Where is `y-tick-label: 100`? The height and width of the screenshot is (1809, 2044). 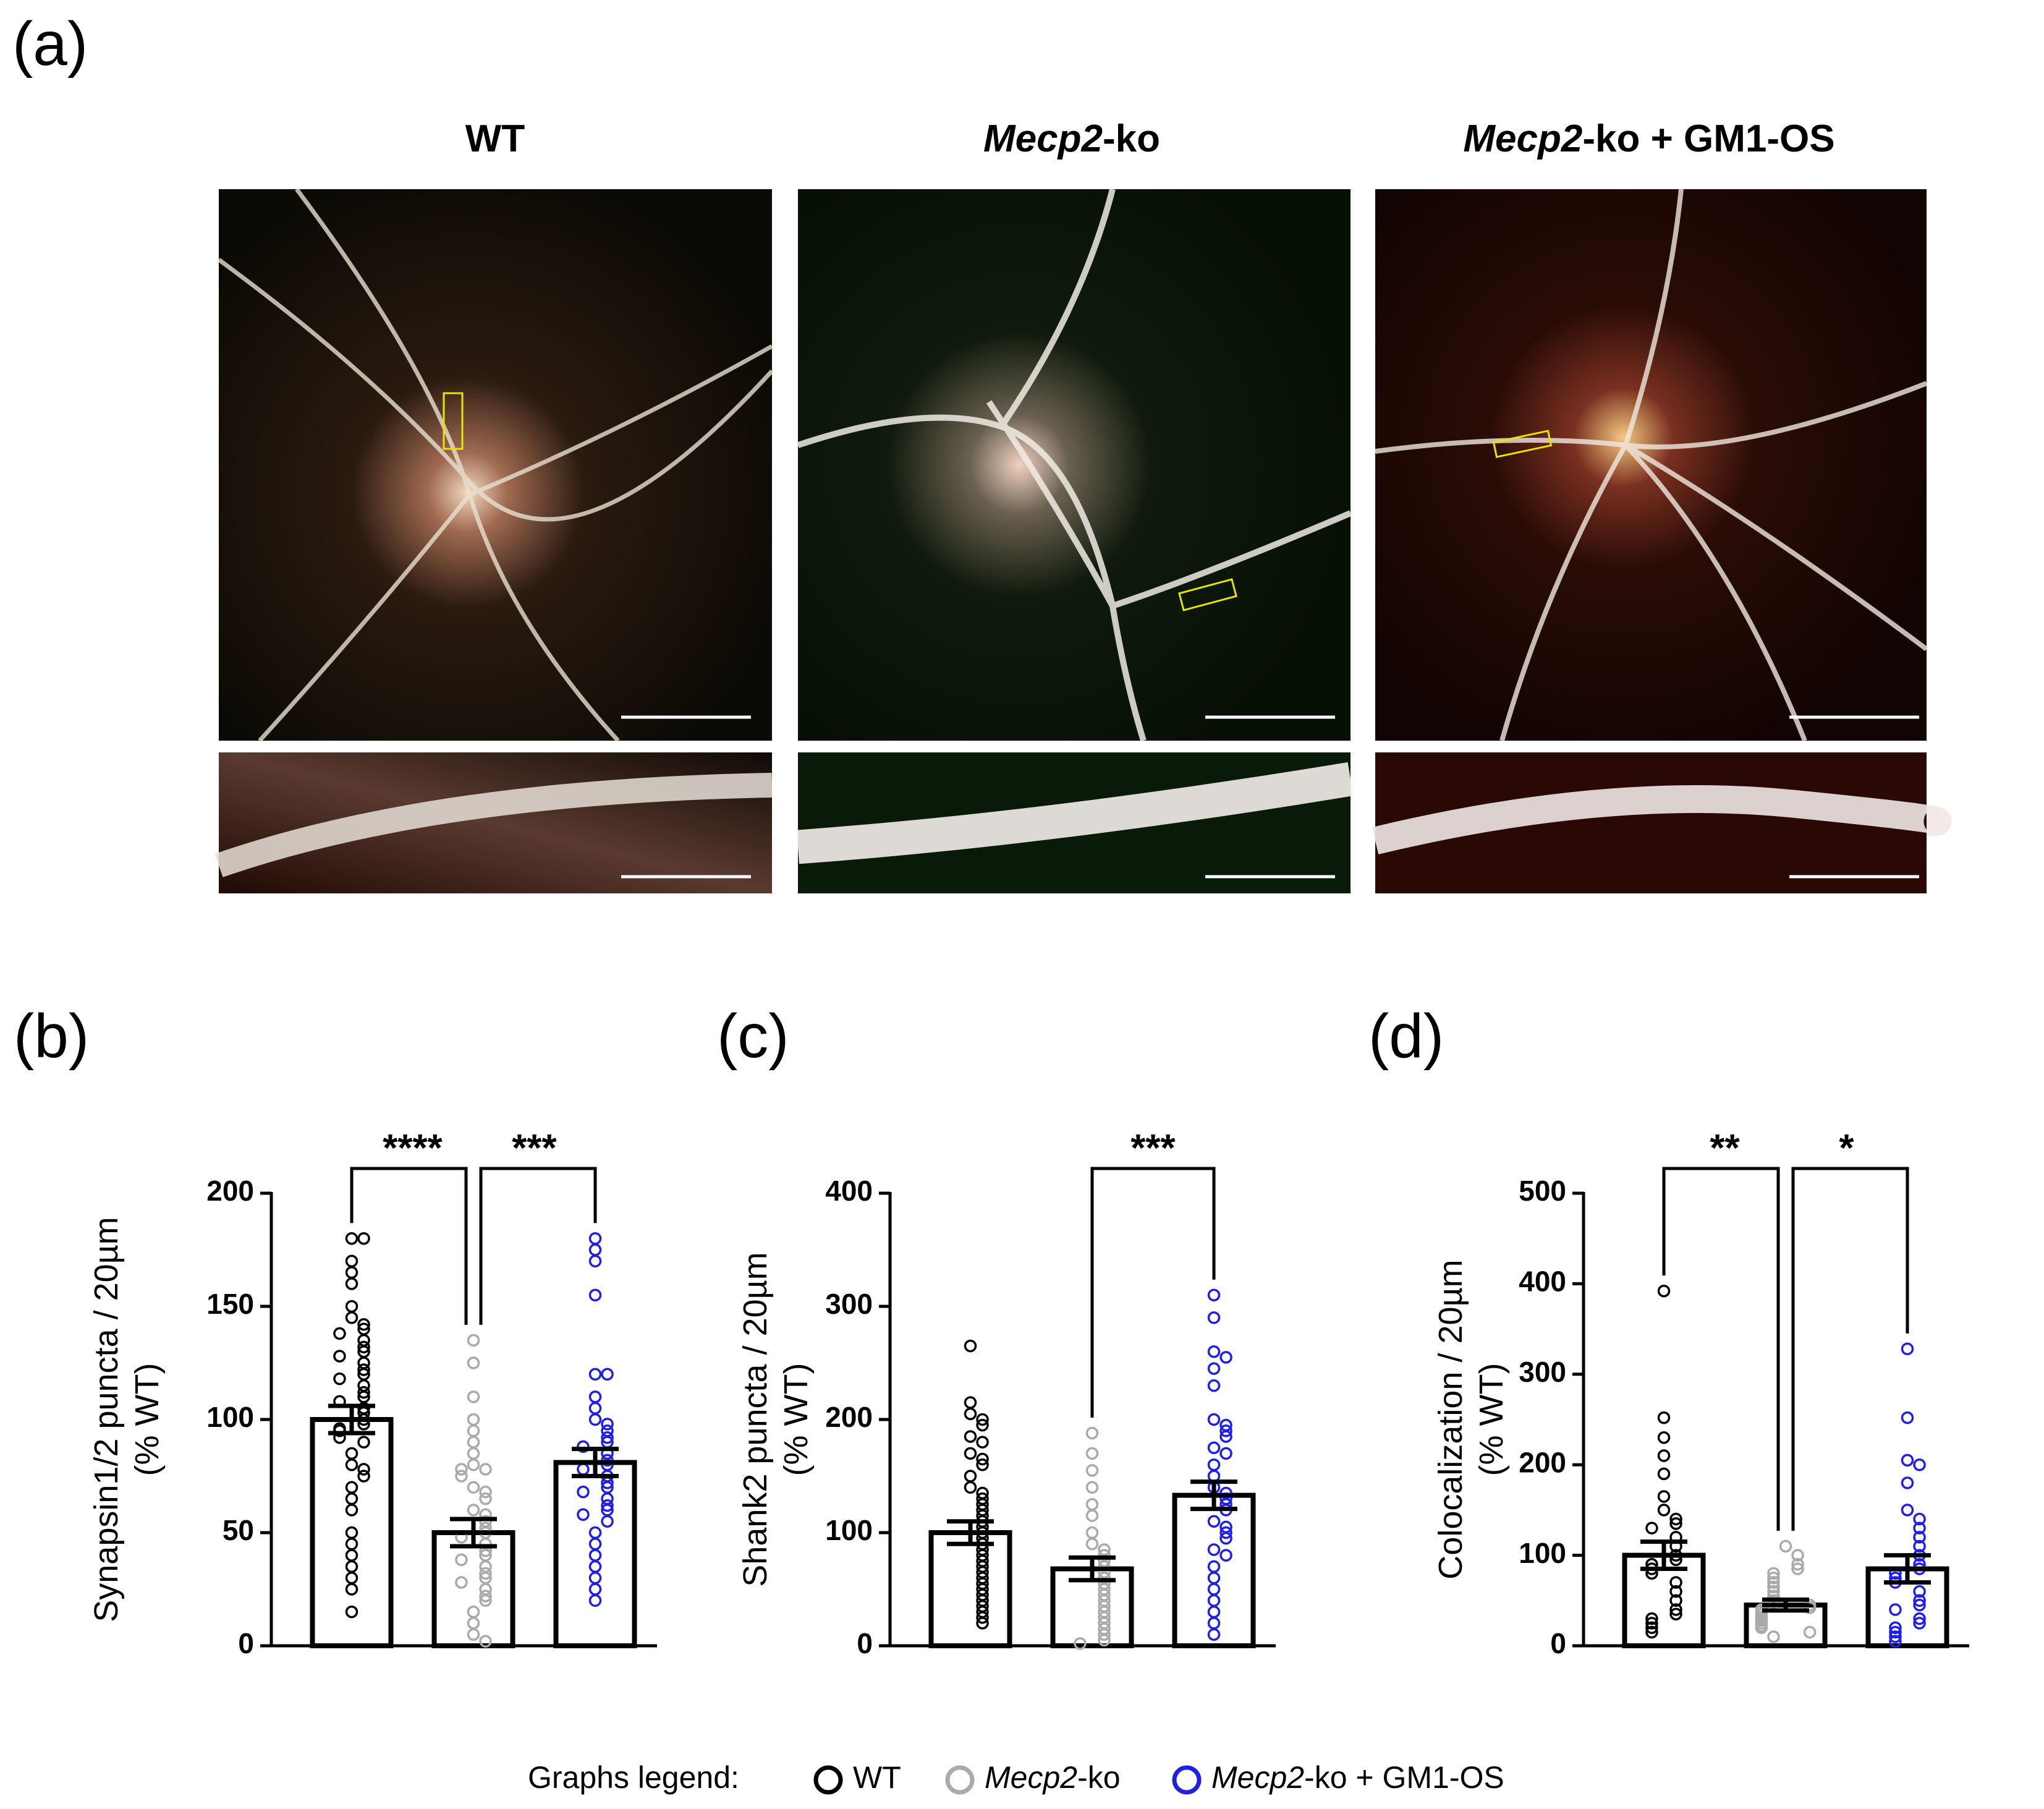
y-tick-label: 100 is located at coordinates (849, 1530).